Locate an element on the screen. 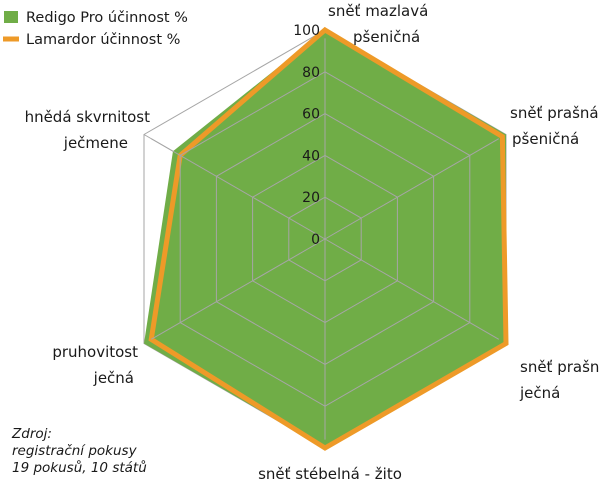 This screenshot has width=600, height=489. category-label: hnědá skvrnitost is located at coordinates (88, 117).